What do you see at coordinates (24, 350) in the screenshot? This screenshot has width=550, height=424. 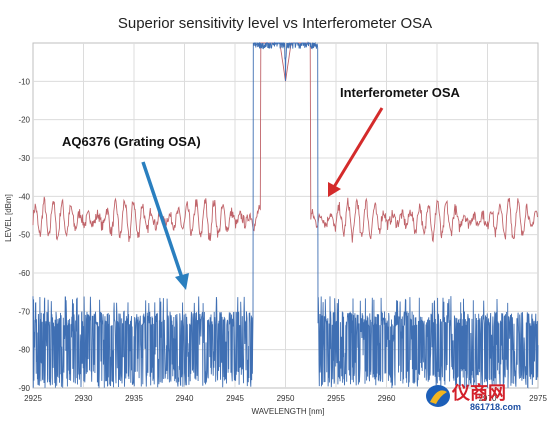 I see `y-tick-label: -80` at bounding box center [24, 350].